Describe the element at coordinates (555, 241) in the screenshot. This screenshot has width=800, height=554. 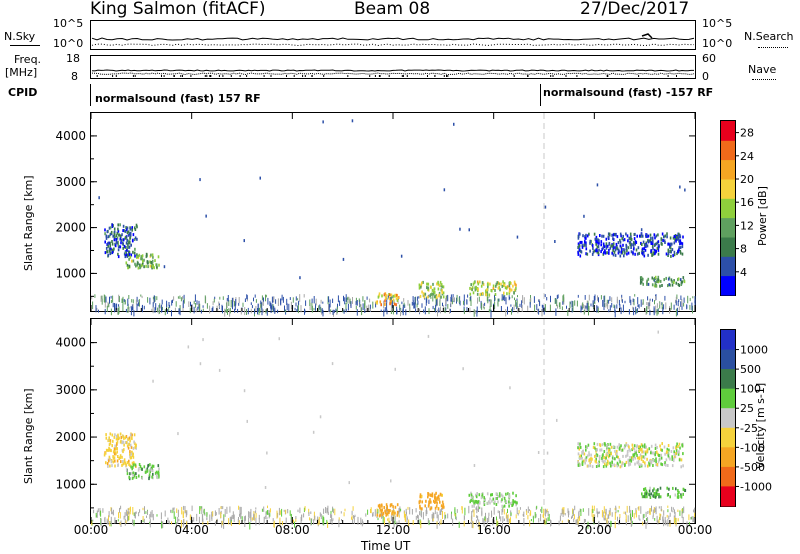
I see `power-isolated-point` at that location.